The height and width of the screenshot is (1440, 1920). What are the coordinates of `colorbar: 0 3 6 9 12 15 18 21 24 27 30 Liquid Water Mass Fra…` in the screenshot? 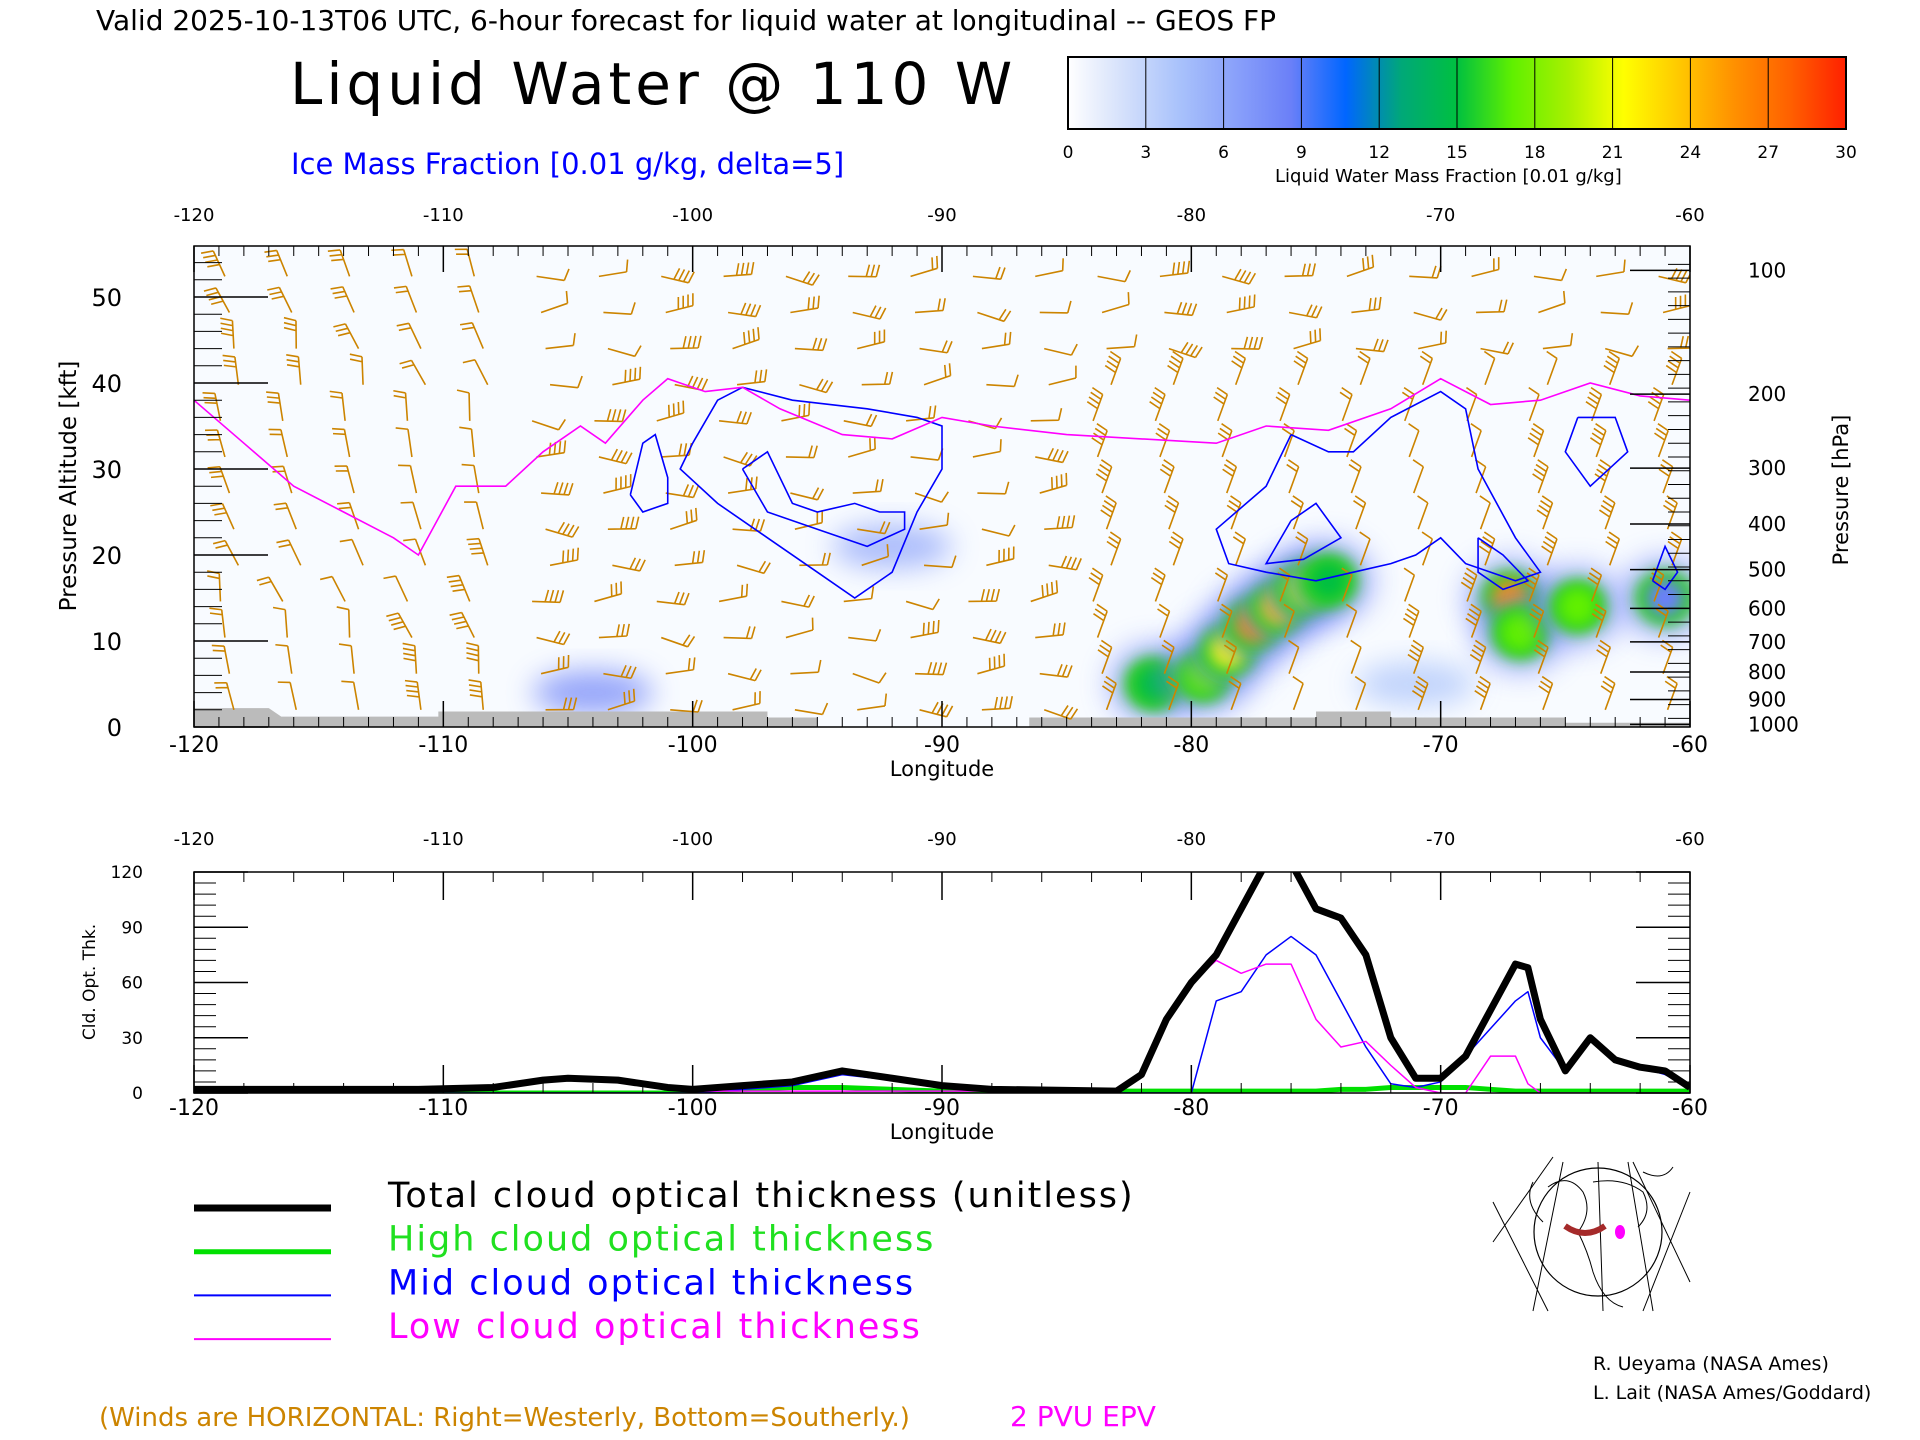 It's located at (1460, 121).